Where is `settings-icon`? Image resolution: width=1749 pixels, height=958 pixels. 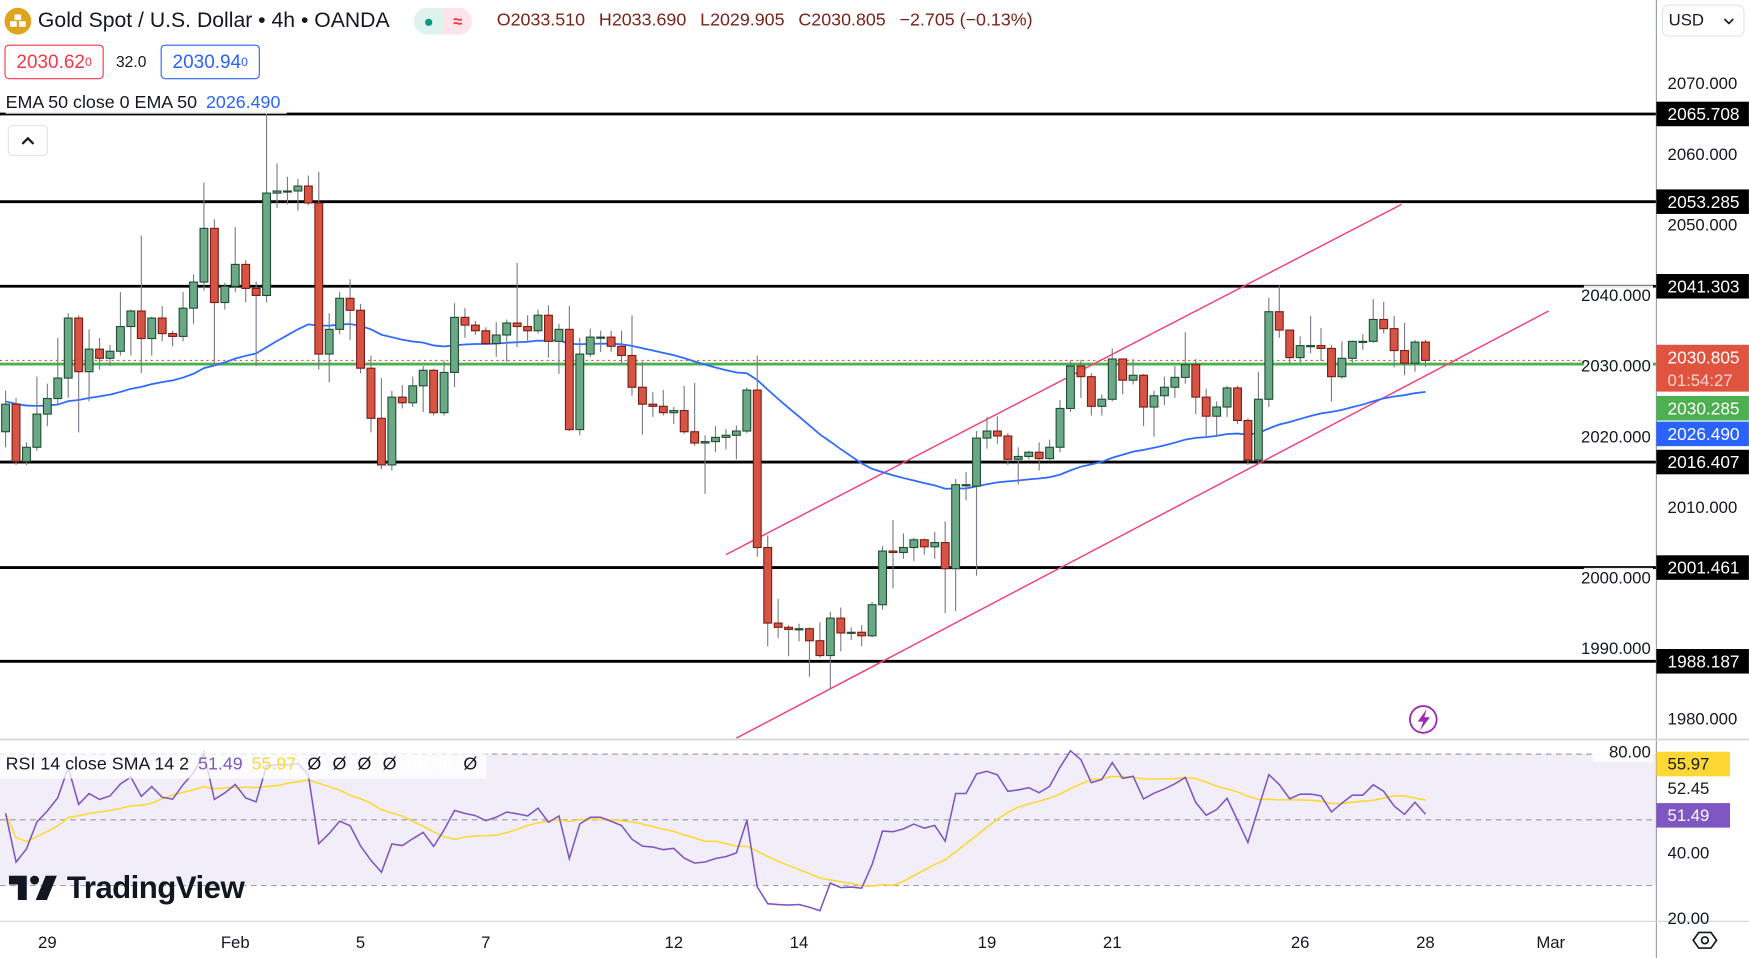 settings-icon is located at coordinates (1705, 940).